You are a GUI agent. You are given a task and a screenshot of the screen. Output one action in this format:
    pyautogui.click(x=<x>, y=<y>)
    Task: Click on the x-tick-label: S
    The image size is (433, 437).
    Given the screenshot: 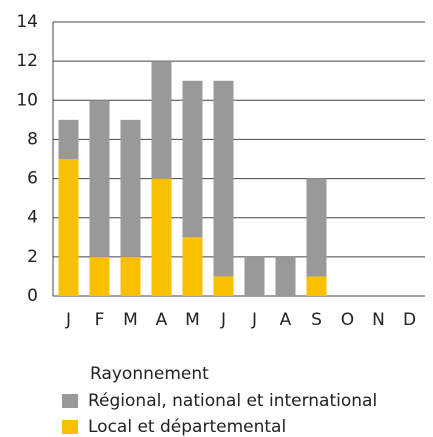 What is the action you would take?
    pyautogui.click(x=316, y=320)
    